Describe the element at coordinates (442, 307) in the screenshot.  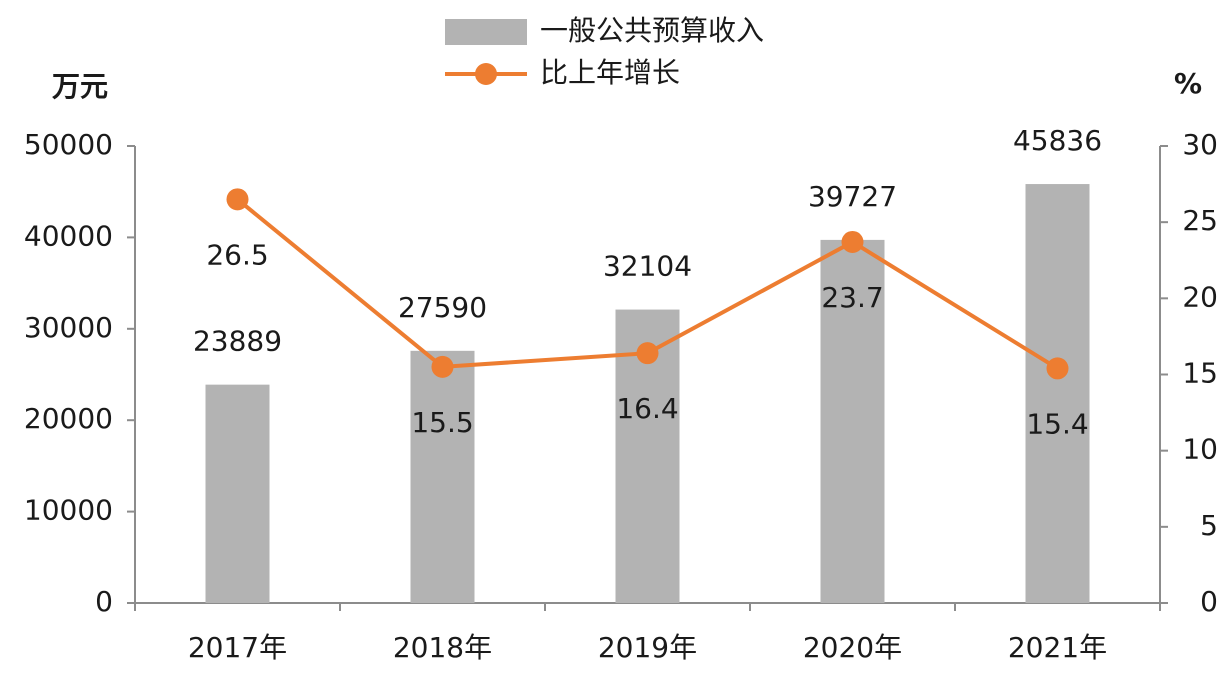
I see `bar-value-label: 27590` at that location.